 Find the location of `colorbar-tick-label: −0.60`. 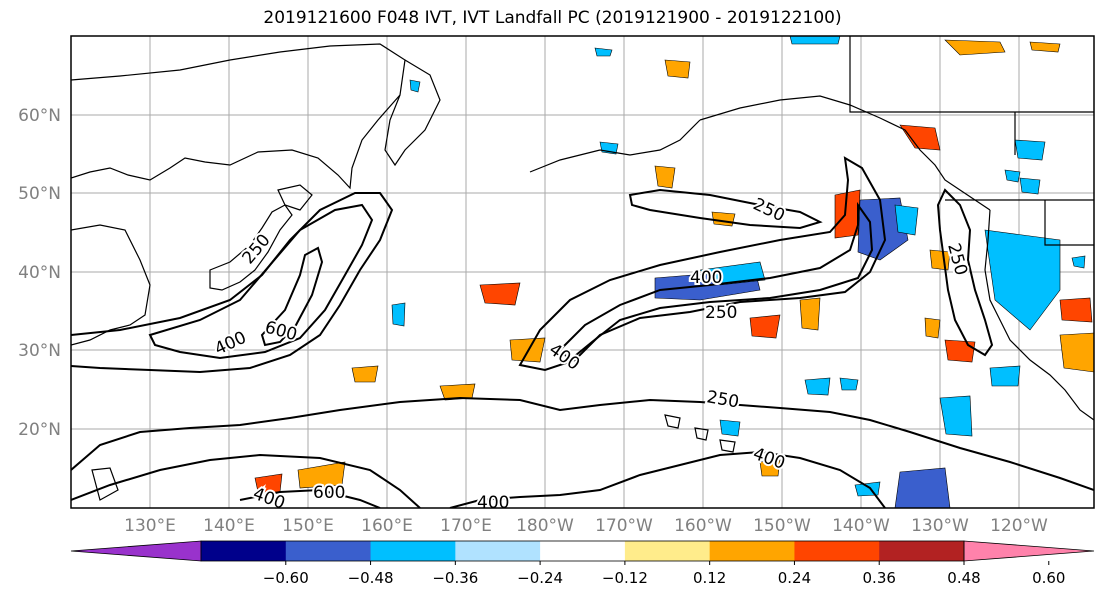

colorbar-tick-label: −0.60 is located at coordinates (286, 578).